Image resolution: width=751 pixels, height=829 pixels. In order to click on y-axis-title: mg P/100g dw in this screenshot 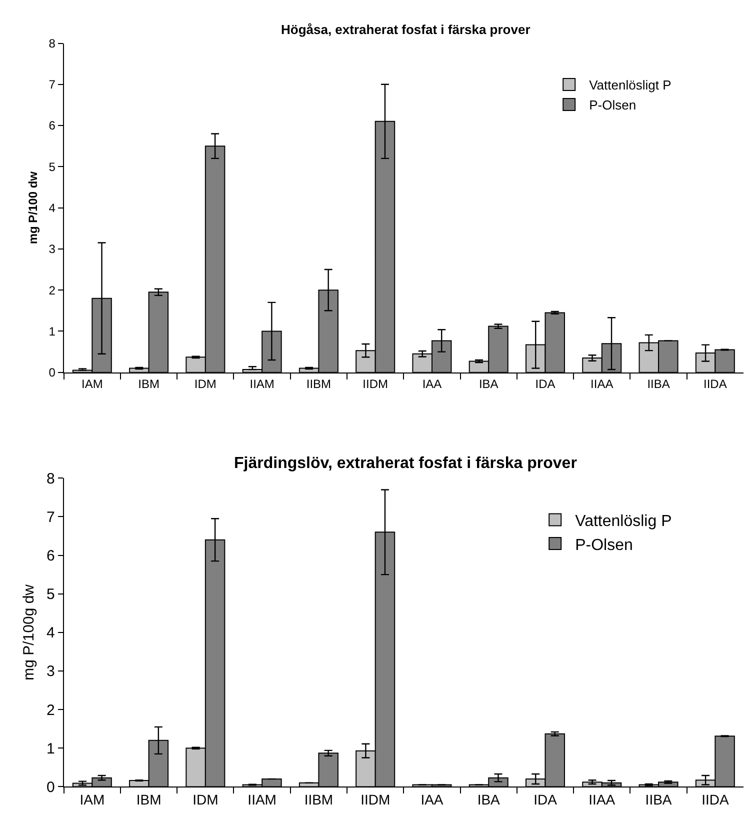, I will do `click(29, 632)`.